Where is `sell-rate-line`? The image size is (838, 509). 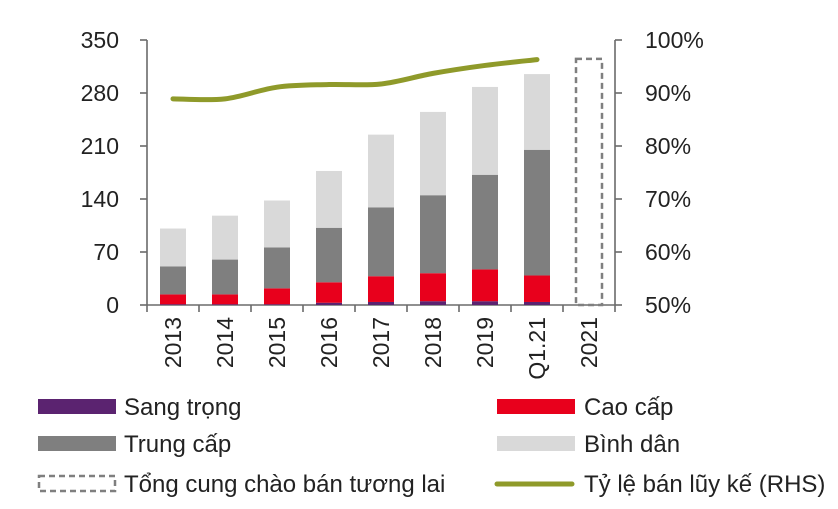 sell-rate-line is located at coordinates (355, 80).